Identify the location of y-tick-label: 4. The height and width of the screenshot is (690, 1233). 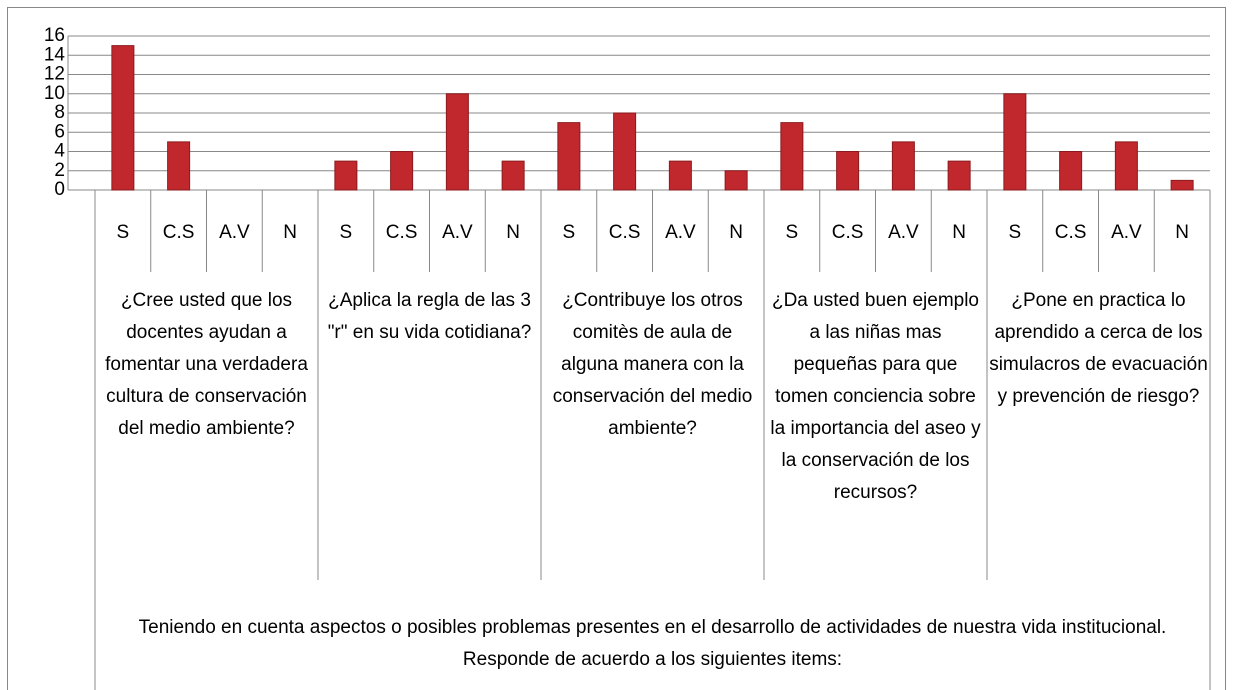
(59, 151).